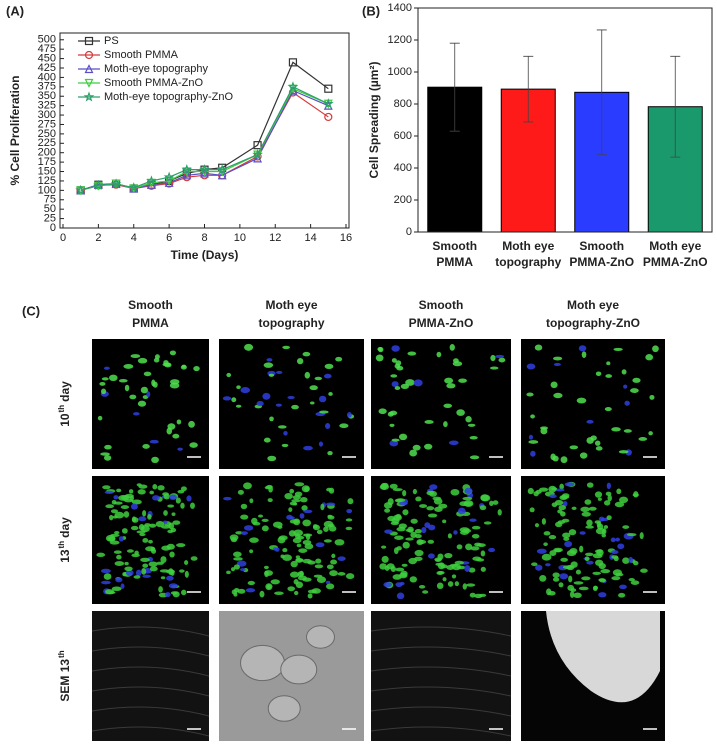  Describe the element at coordinates (65, 420) in the screenshot. I see `row-label-part: 10` at that location.